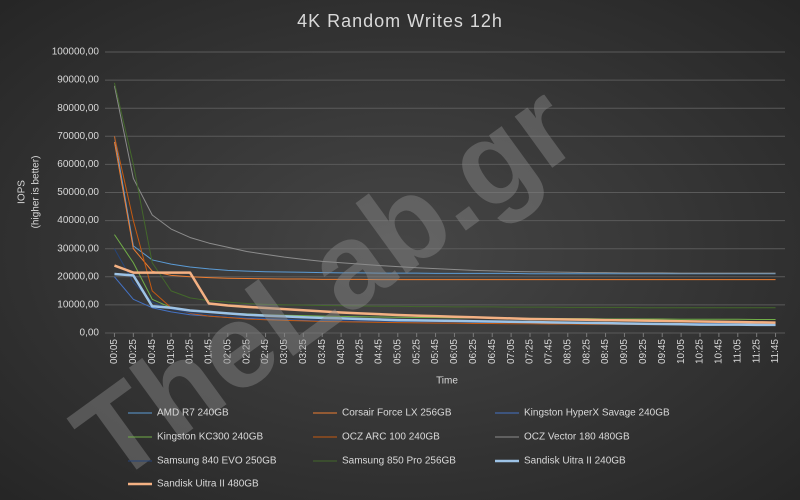 The height and width of the screenshot is (500, 800). Describe the element at coordinates (399, 461) in the screenshot. I see `legend-label: Samsung 850 Pro 256GB` at that location.